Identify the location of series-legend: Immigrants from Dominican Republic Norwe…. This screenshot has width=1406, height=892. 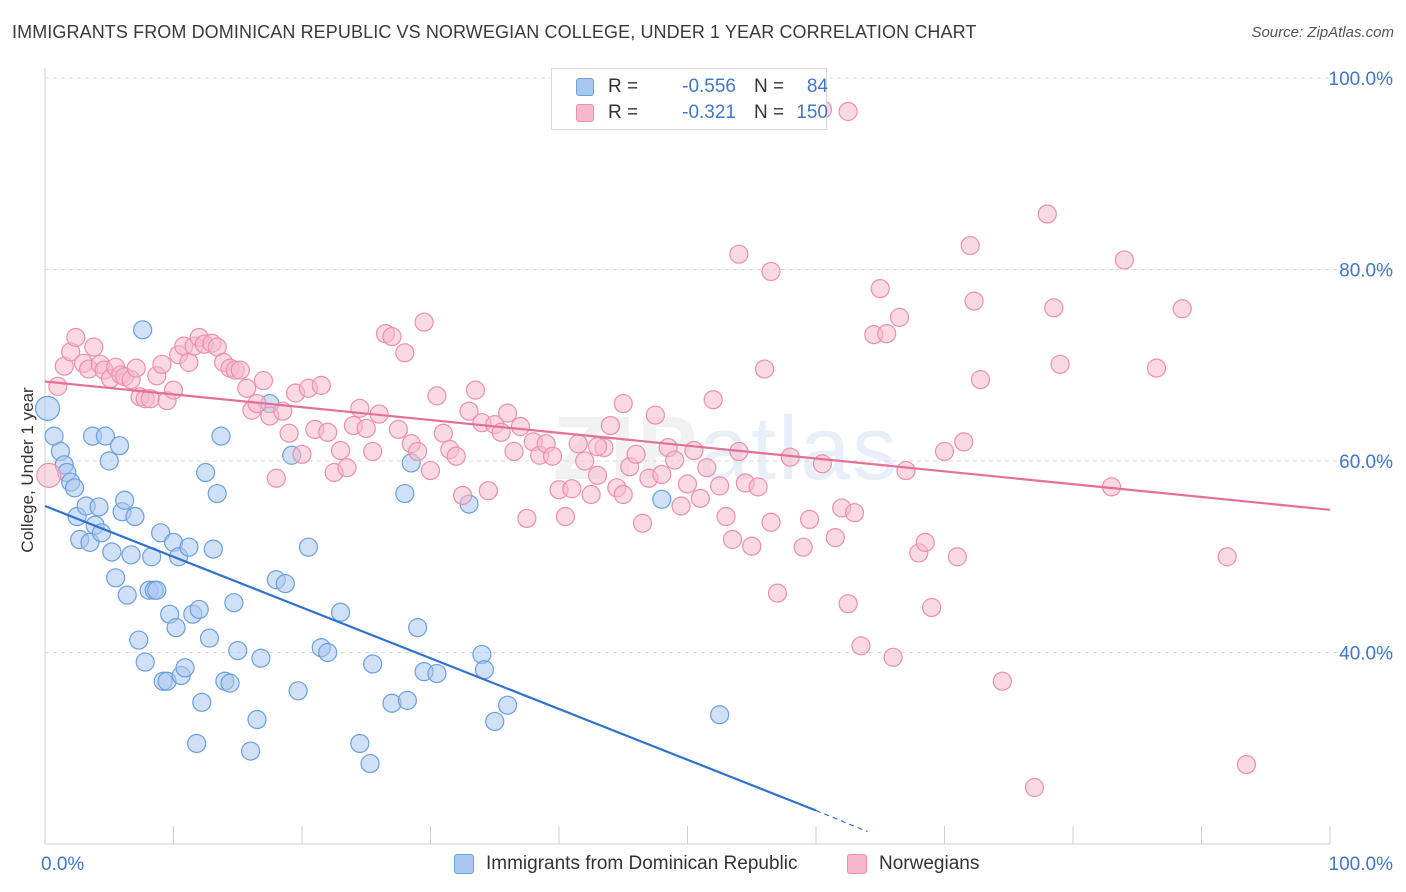
(703, 865).